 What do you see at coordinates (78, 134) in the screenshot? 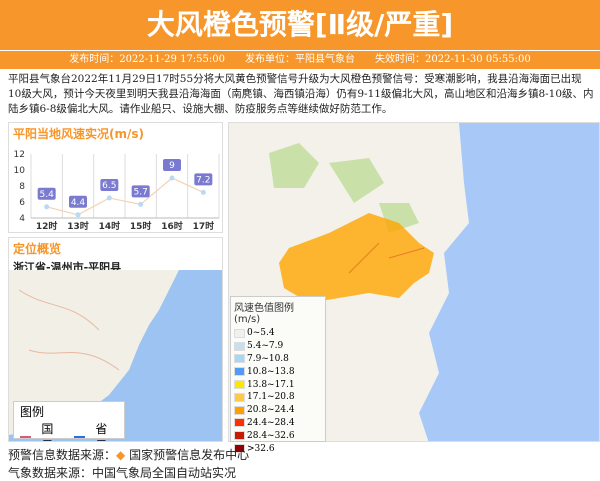
I see `chart-title: 平阳当地风速实况(m/s)` at bounding box center [78, 134].